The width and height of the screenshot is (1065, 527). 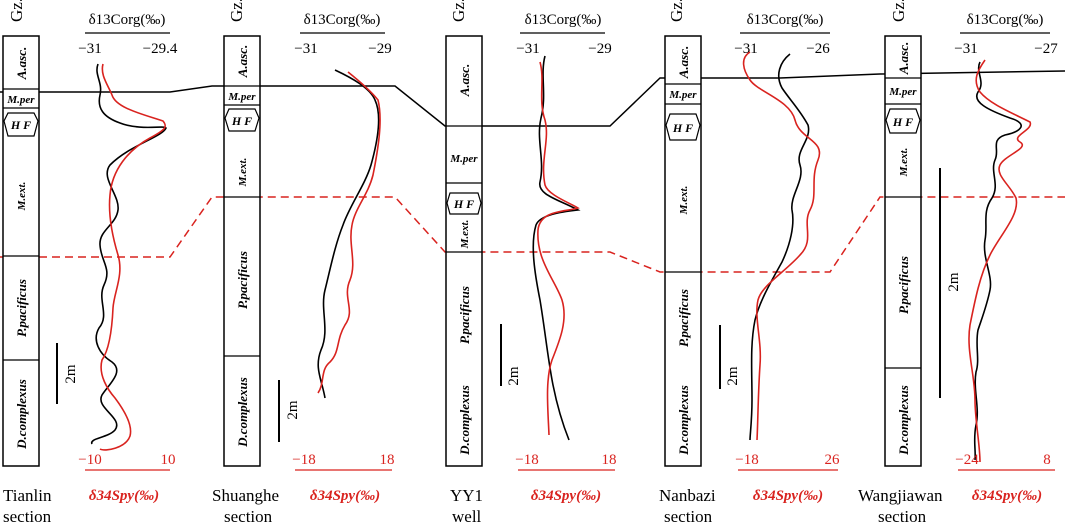 I want to click on section-name-line1: Nanbazi, so click(x=687, y=495).